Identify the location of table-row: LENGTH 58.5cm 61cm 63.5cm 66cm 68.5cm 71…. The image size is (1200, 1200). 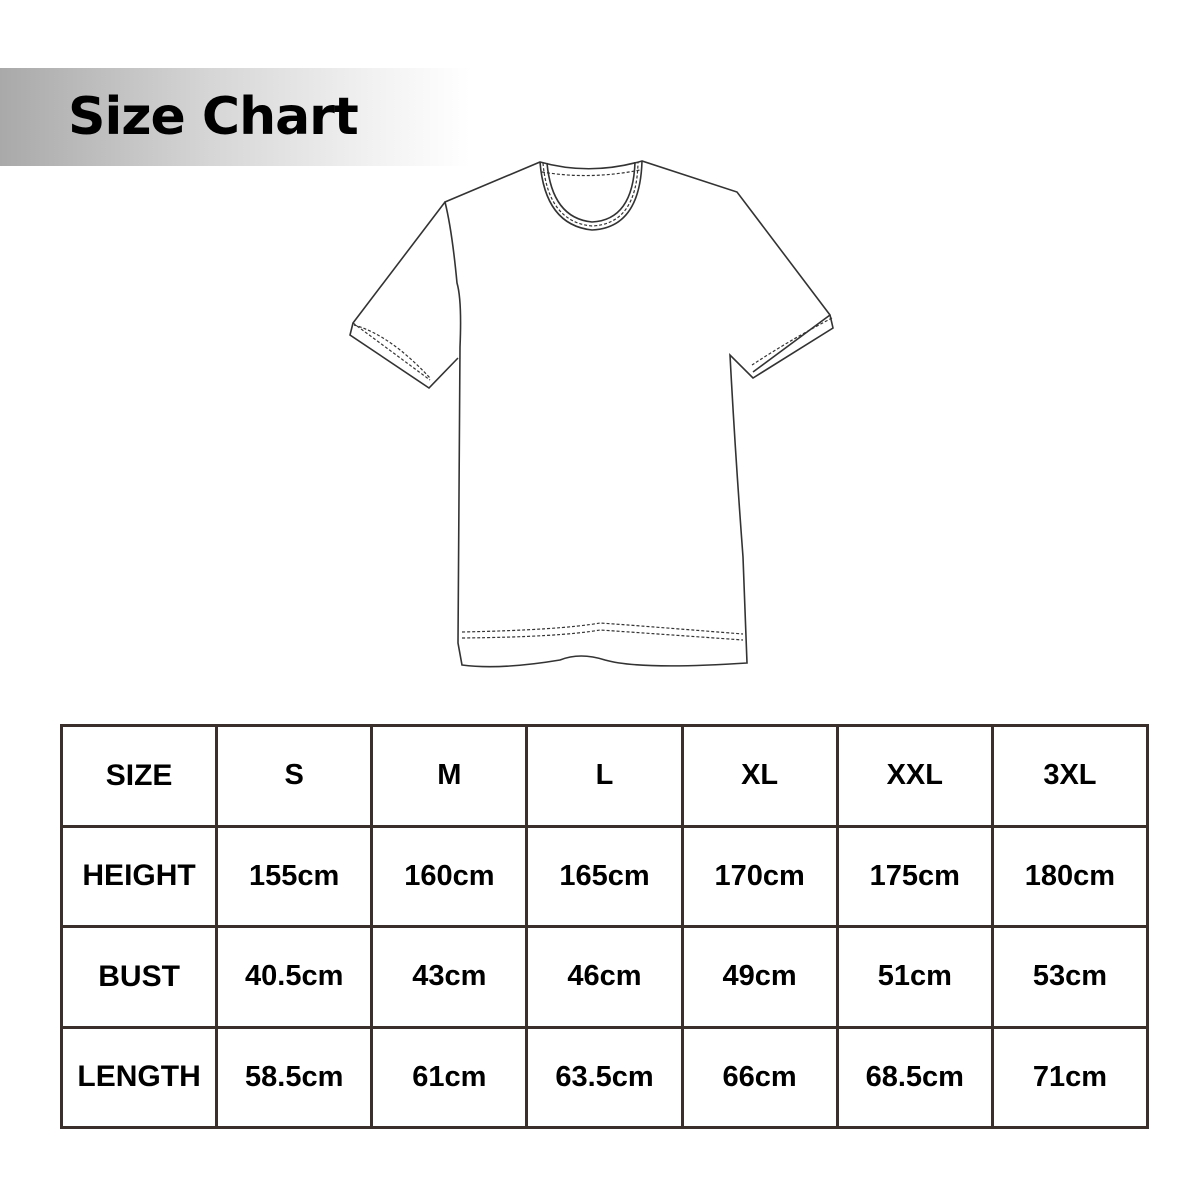
(604, 1077).